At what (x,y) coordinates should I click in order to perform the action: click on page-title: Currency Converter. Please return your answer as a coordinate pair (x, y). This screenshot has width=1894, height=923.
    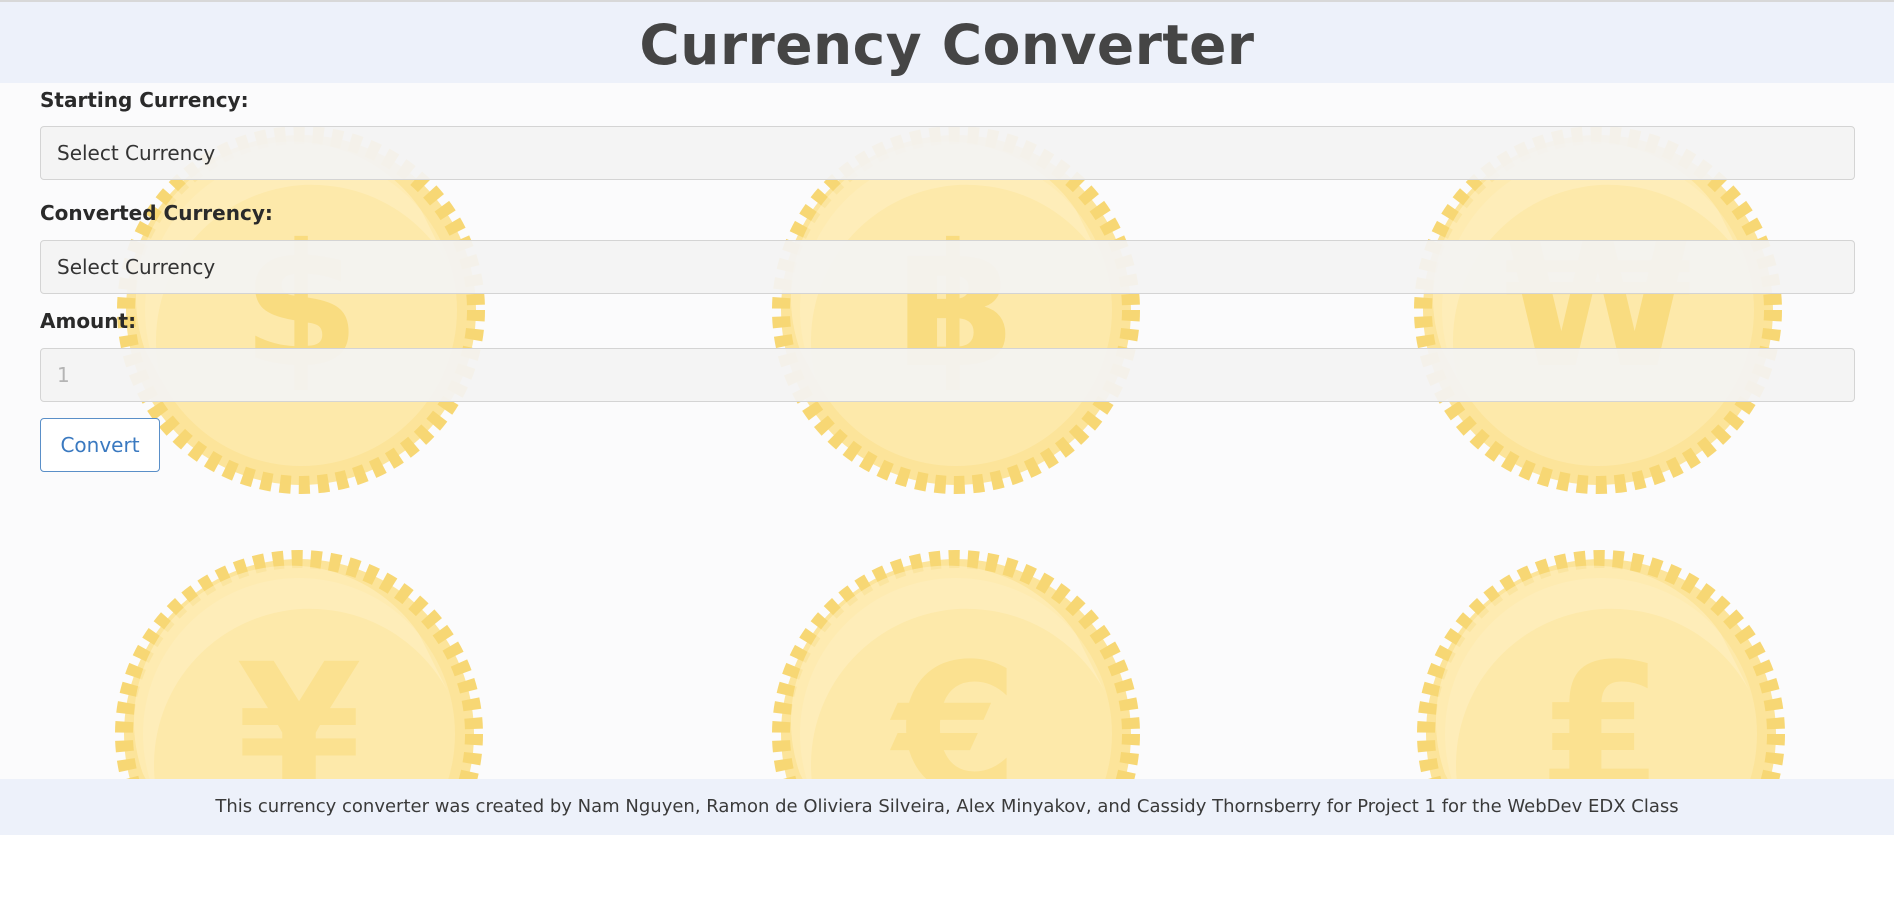
    Looking at the image, I should click on (947, 45).